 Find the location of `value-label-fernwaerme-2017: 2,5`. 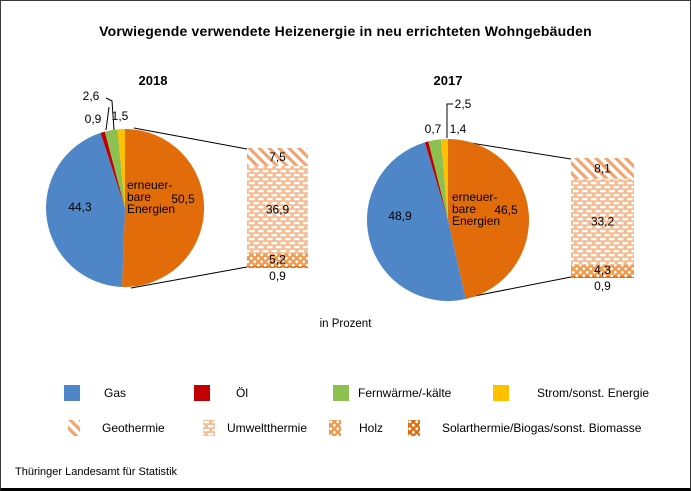

value-label-fernwaerme-2017: 2,5 is located at coordinates (463, 104).